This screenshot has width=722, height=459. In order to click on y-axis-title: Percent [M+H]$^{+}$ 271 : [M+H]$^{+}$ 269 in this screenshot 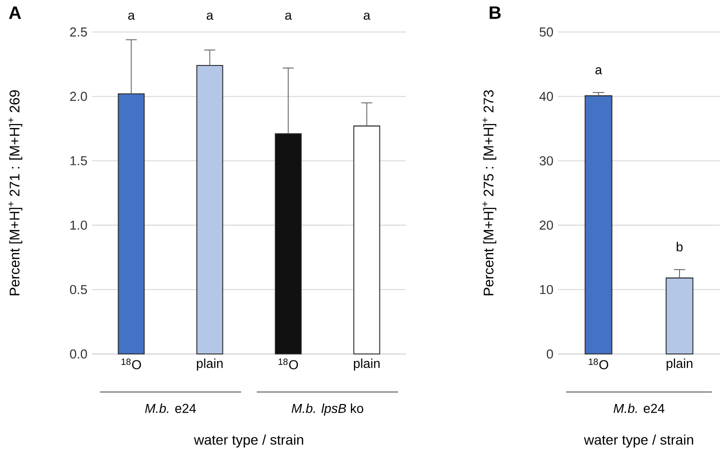, I will do `click(15, 193)`.